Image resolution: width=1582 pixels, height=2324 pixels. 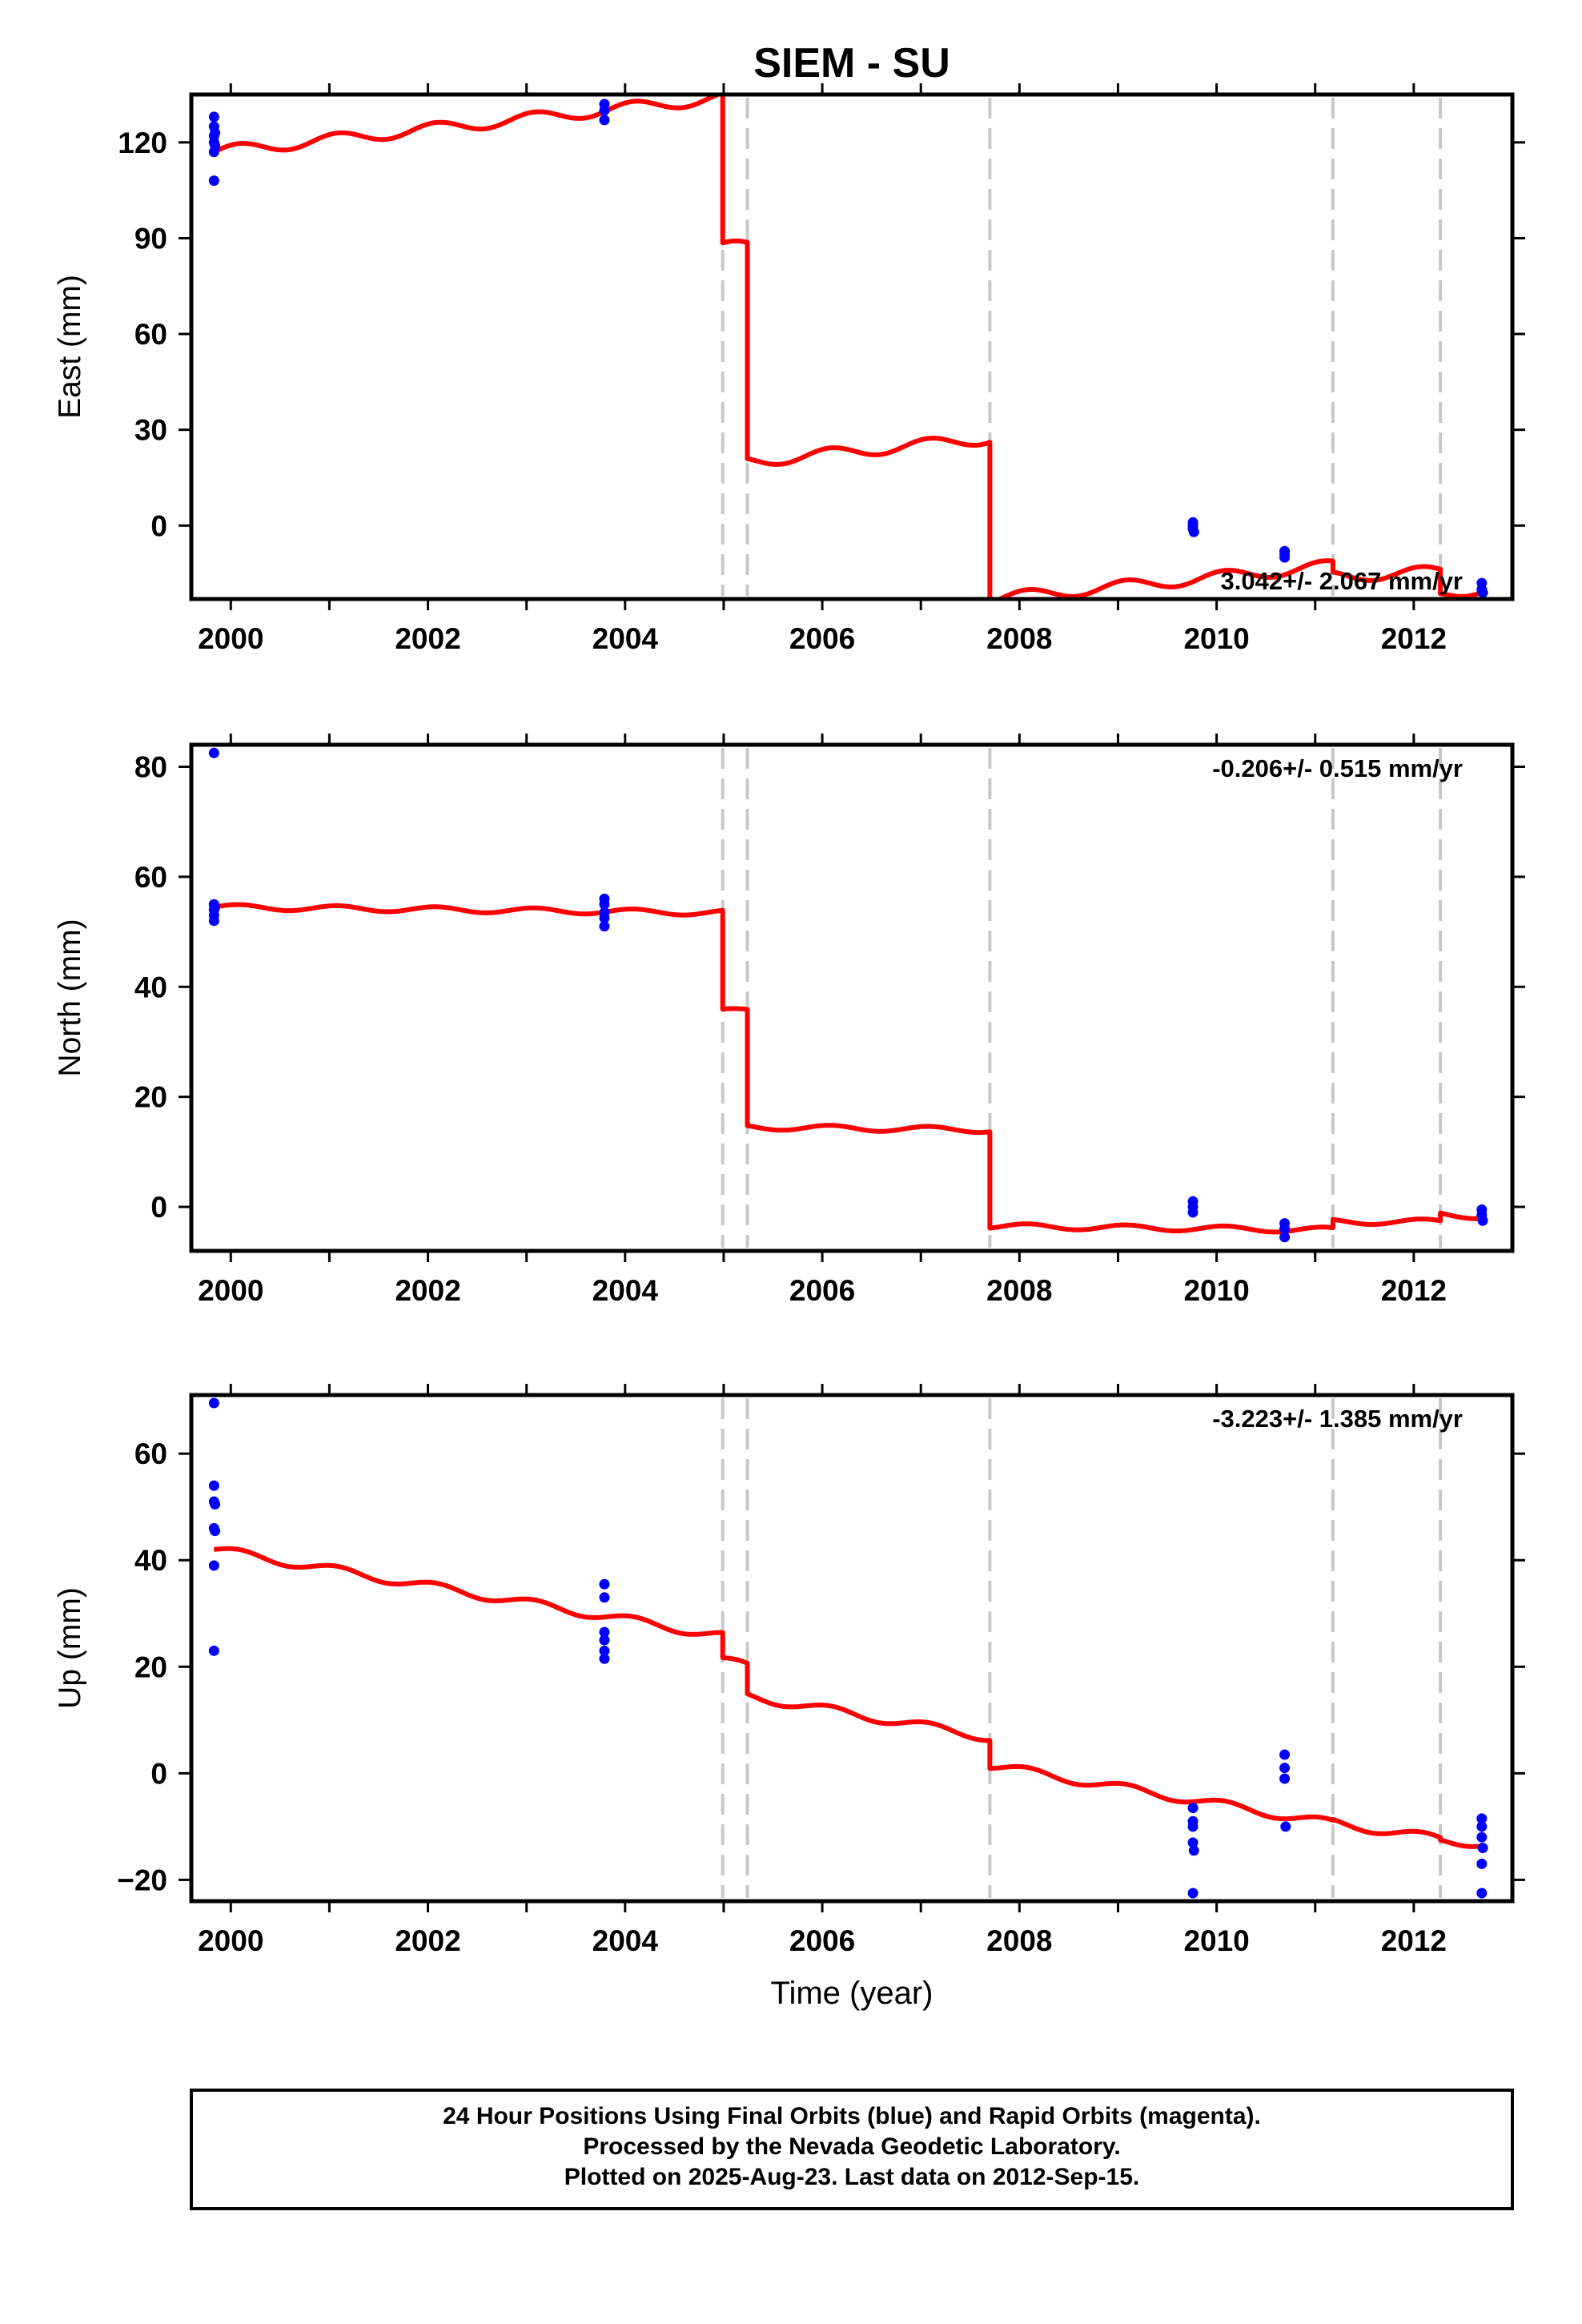 I want to click on chart-title: SIEM - SU, so click(x=851, y=63).